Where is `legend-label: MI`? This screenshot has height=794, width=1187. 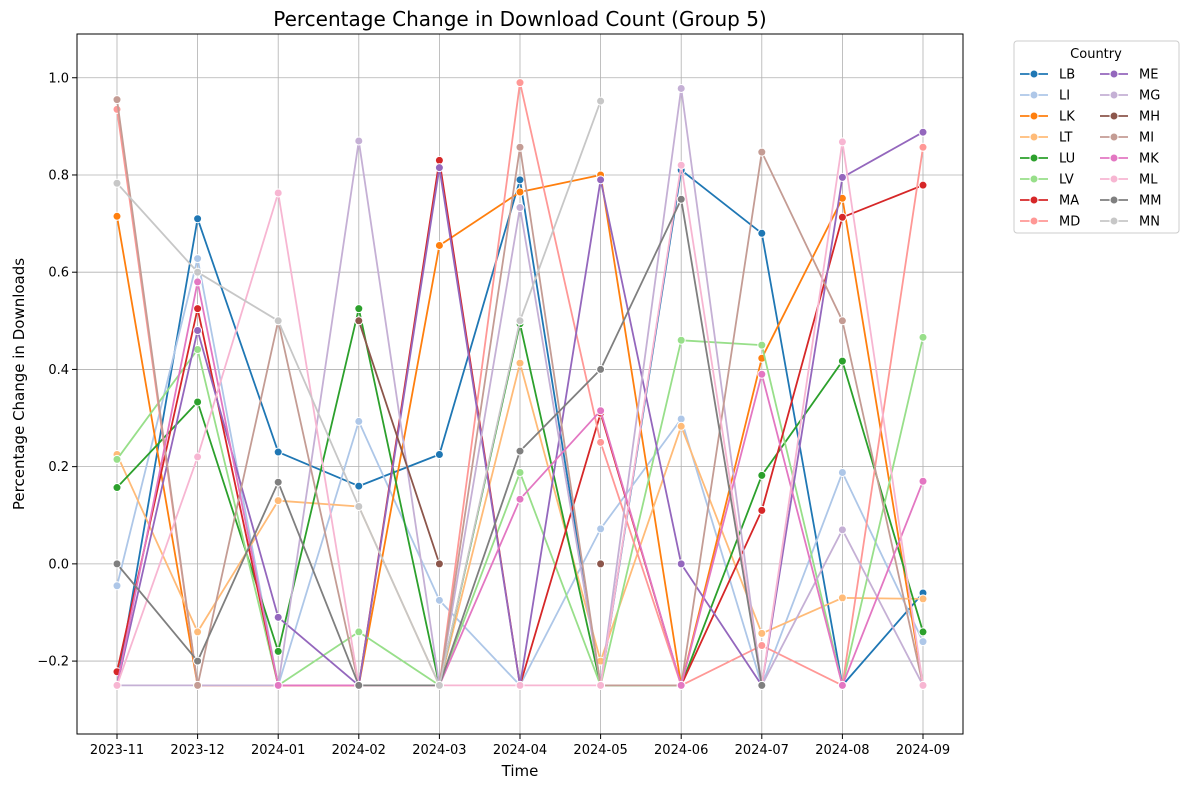 legend-label: MI is located at coordinates (1146, 138).